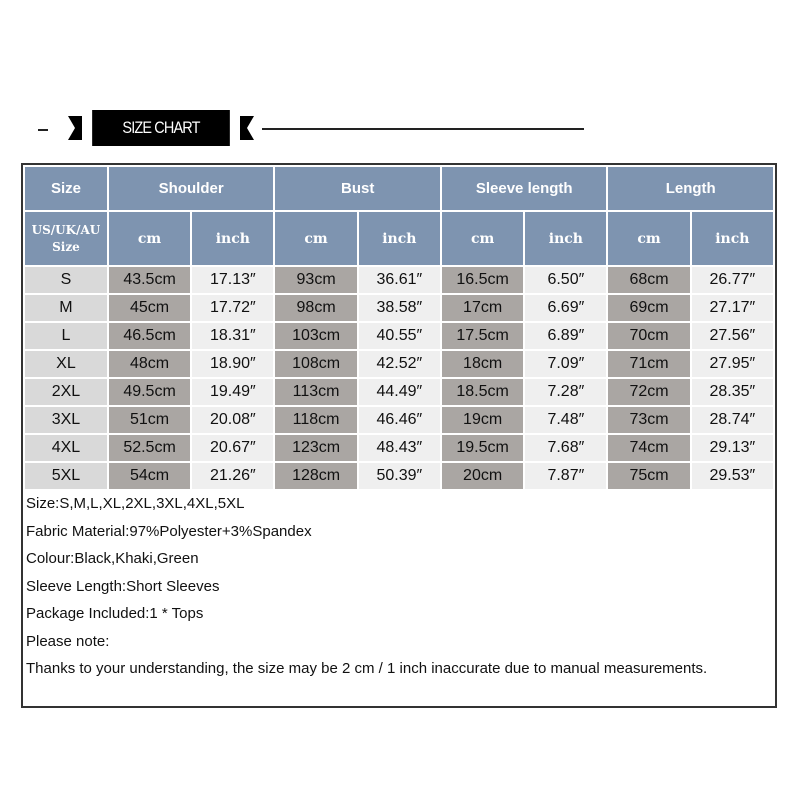 This screenshot has height=800, width=800. Describe the element at coordinates (482, 308) in the screenshot. I see `cm-cell: 17cm` at that location.